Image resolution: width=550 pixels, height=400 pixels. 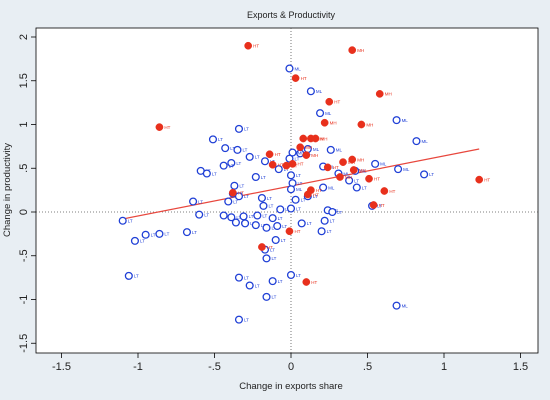 What do you see at coordinates (138, 367) in the screenshot?
I see `x-tick-label: -1` at bounding box center [138, 367].